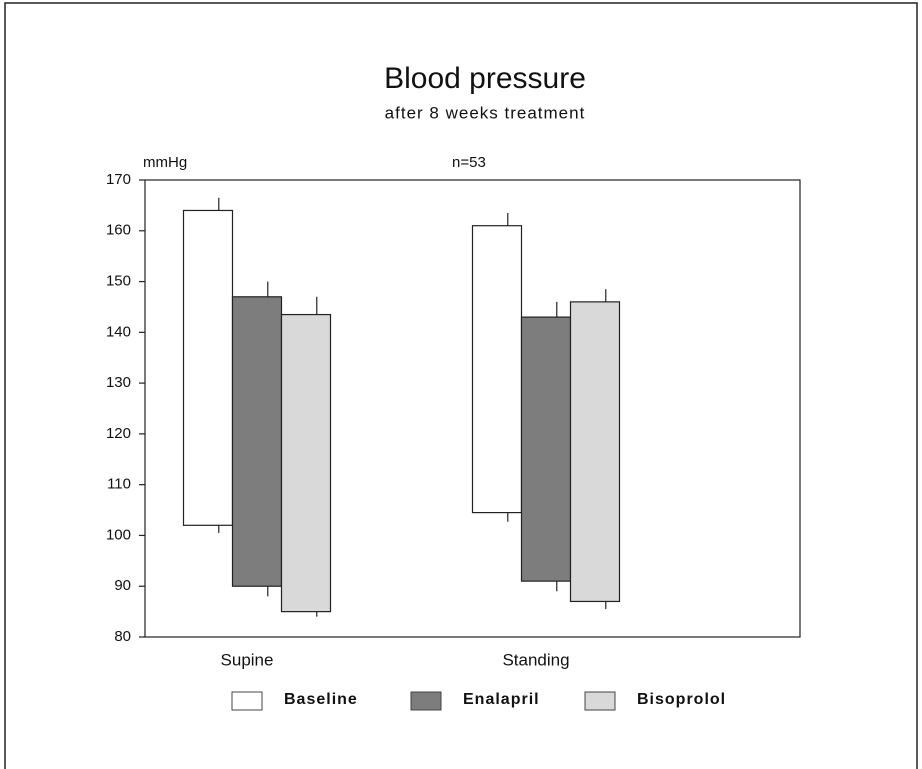 Image resolution: width=922 pixels, height=769 pixels. Describe the element at coordinates (122, 636) in the screenshot. I see `y-tick-label: 80` at that location.